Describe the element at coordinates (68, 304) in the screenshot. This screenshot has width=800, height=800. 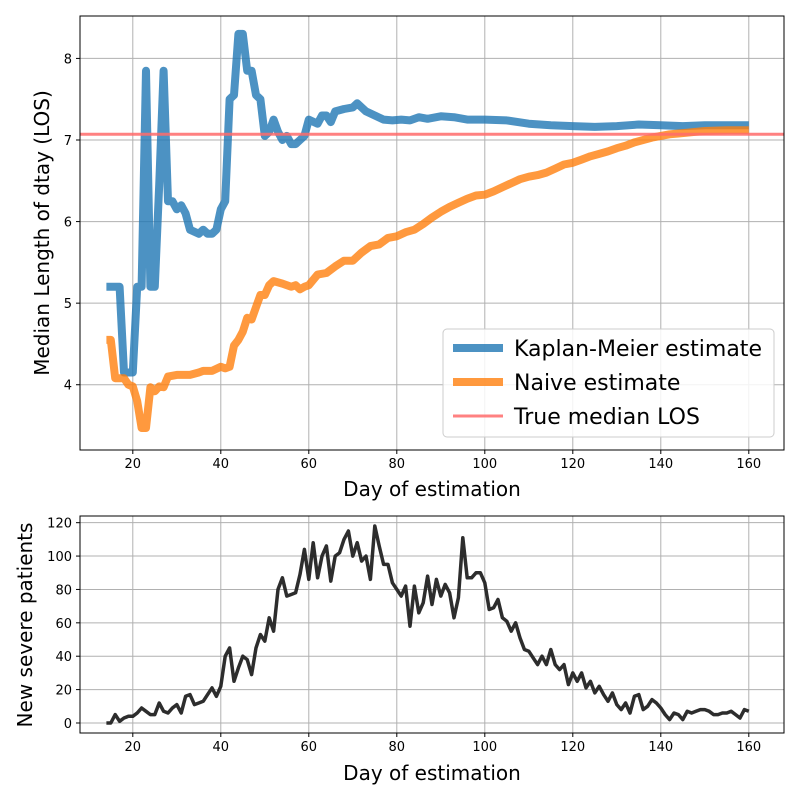
I see `los-y-tick-label: 5` at that location.